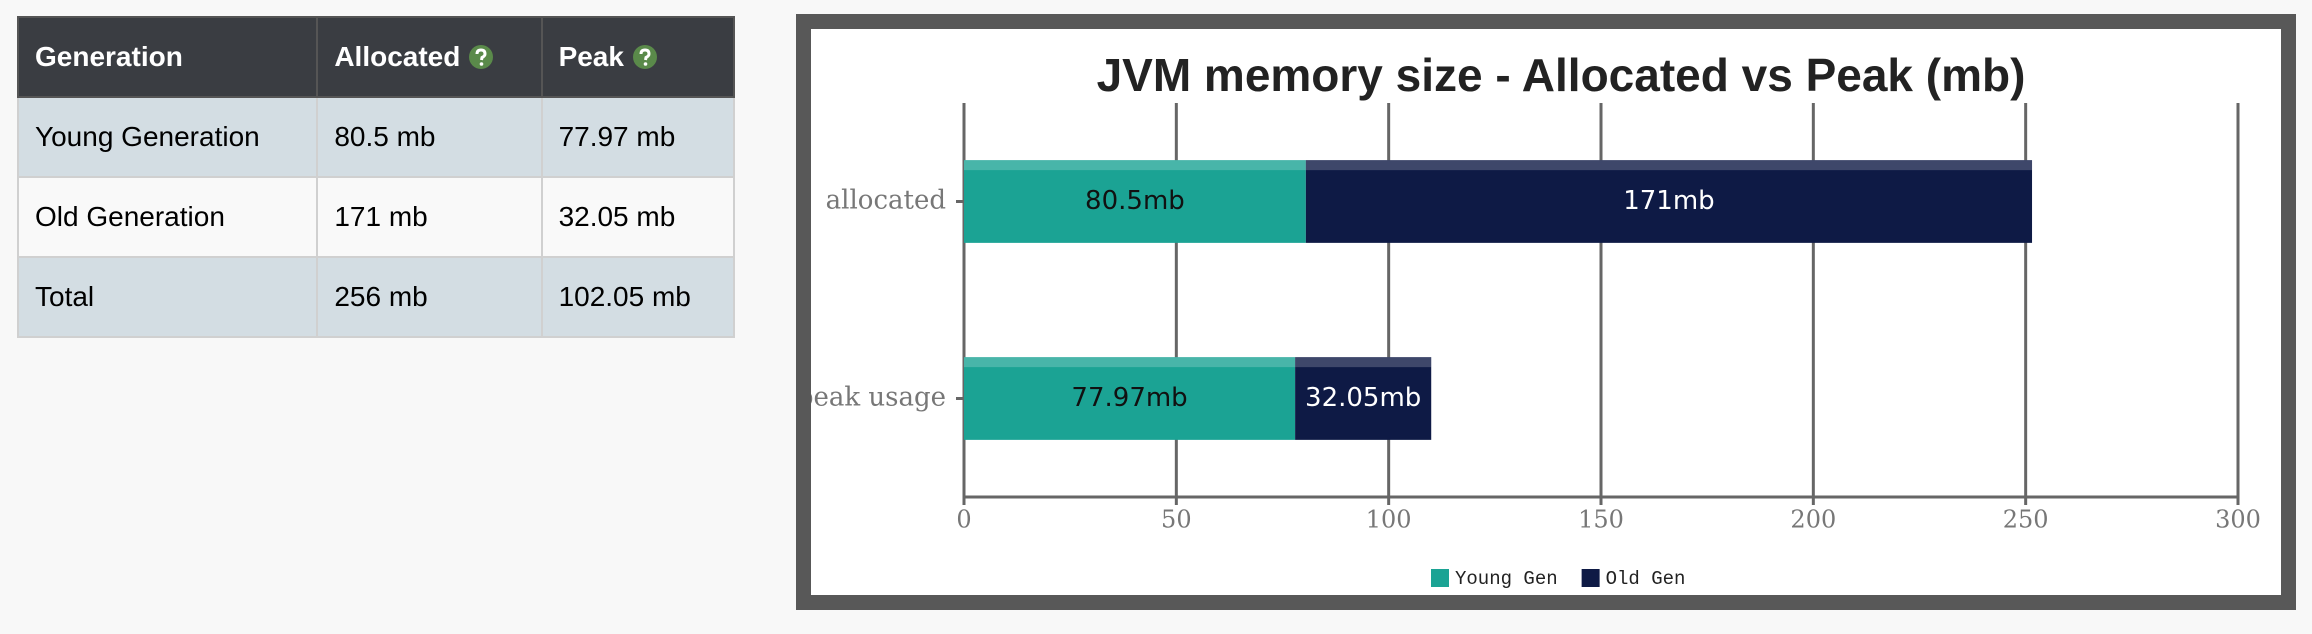  Describe the element at coordinates (167, 297) in the screenshot. I see `table-cell: Total` at that location.